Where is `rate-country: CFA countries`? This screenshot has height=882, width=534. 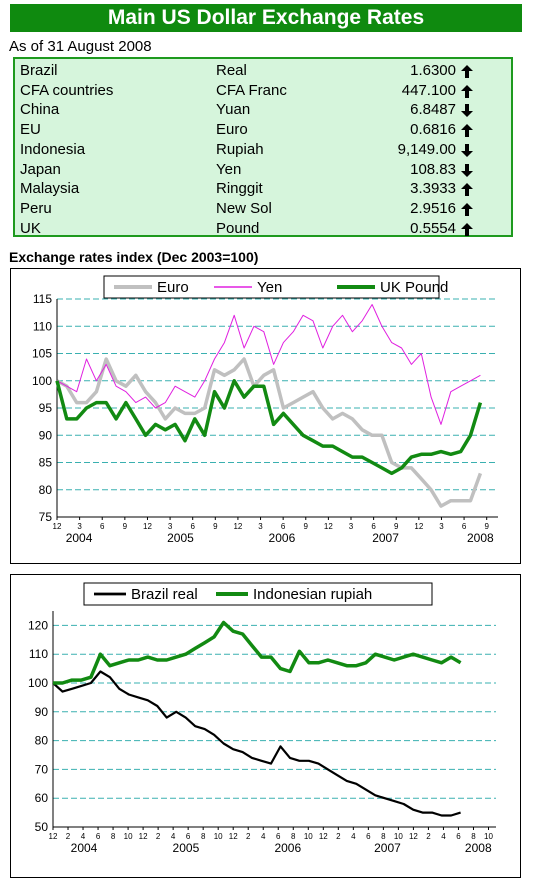 rate-country: CFA countries is located at coordinates (67, 90).